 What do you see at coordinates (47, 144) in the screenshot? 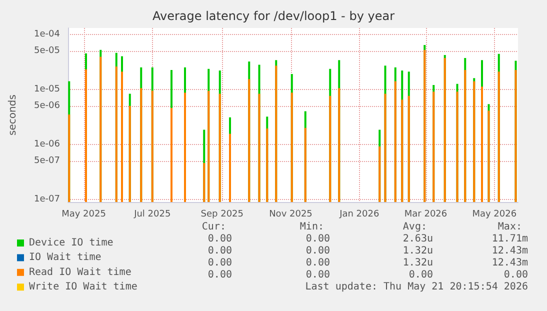
I see `y-tick-label: 1e-06` at bounding box center [47, 144].